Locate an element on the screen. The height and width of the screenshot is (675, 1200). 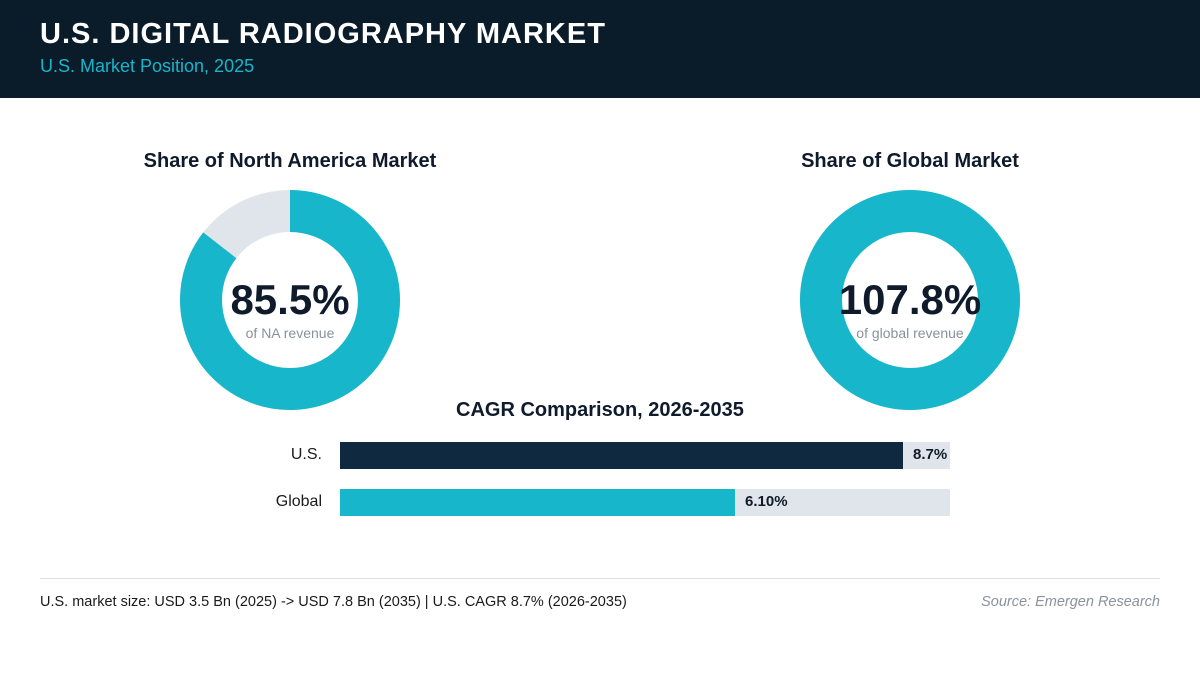
bar-track: 6.10% is located at coordinates (645, 502).